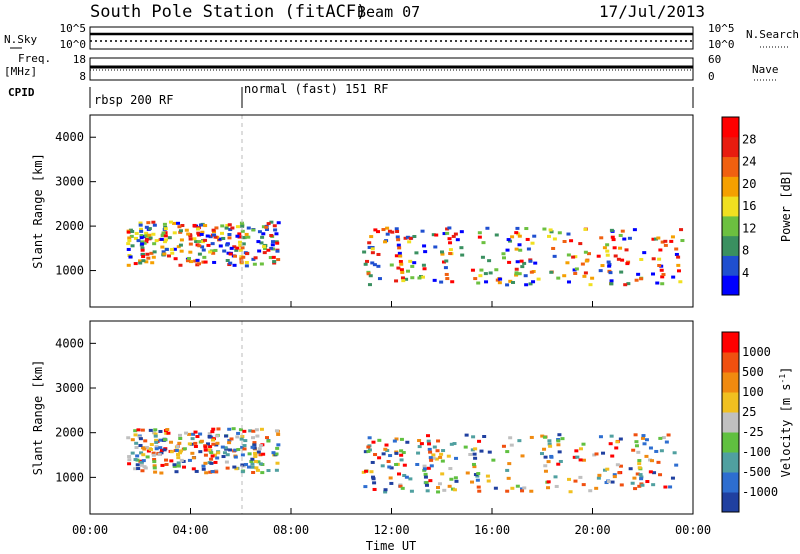 The height and width of the screenshot is (554, 800). What do you see at coordinates (730, 285) in the screenshot?
I see `power-colorbar-cell` at bounding box center [730, 285].